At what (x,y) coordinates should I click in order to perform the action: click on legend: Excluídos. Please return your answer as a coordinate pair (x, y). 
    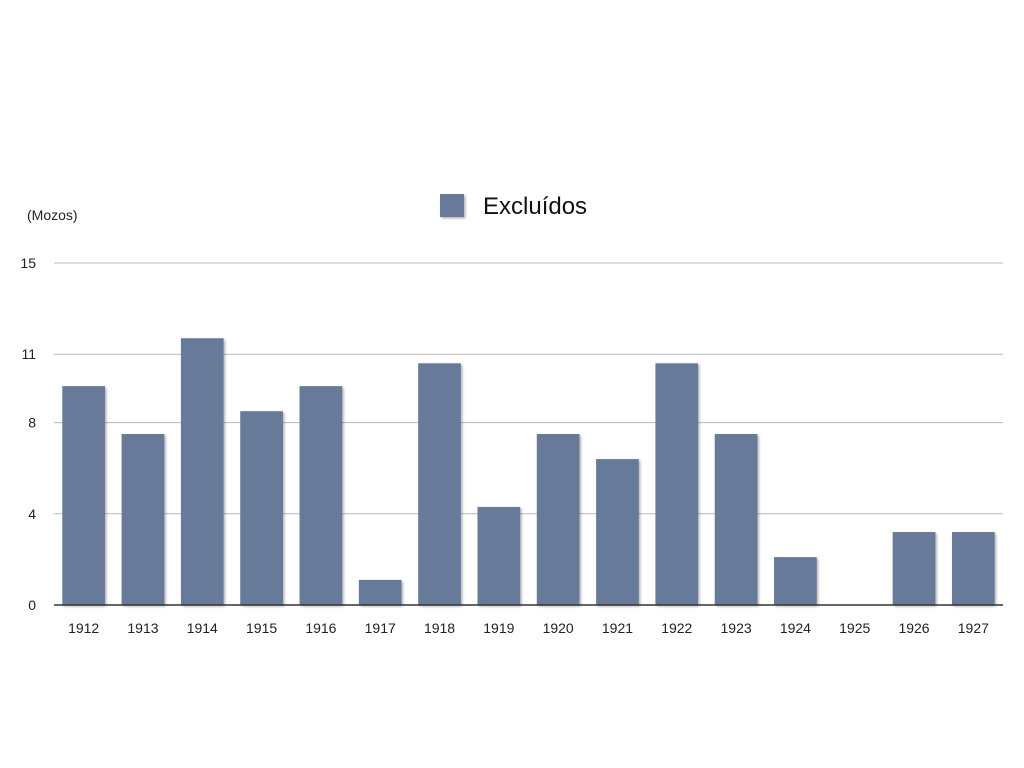
    Looking at the image, I should click on (513, 206).